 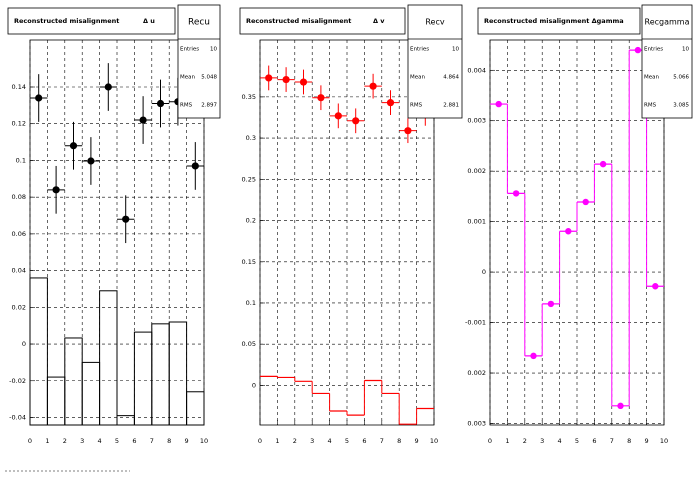 What do you see at coordinates (17, 417) in the screenshot?
I see `y-tick-label: -0.04` at bounding box center [17, 417].